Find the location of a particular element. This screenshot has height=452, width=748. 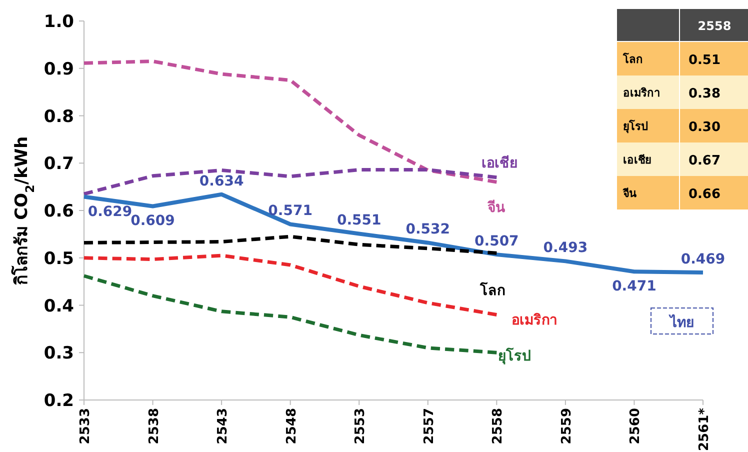

data-label: 0.532 is located at coordinates (428, 230).